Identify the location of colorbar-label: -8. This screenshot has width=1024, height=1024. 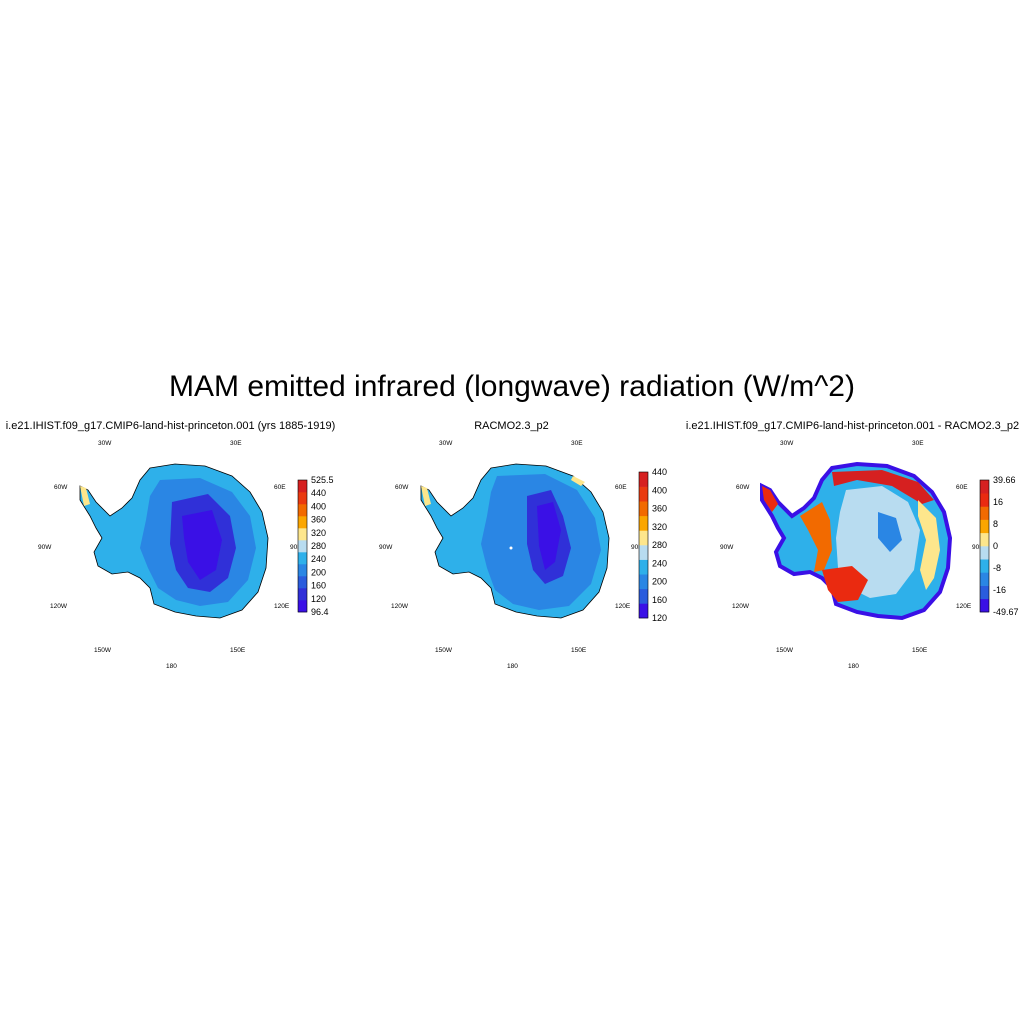
(997, 568).